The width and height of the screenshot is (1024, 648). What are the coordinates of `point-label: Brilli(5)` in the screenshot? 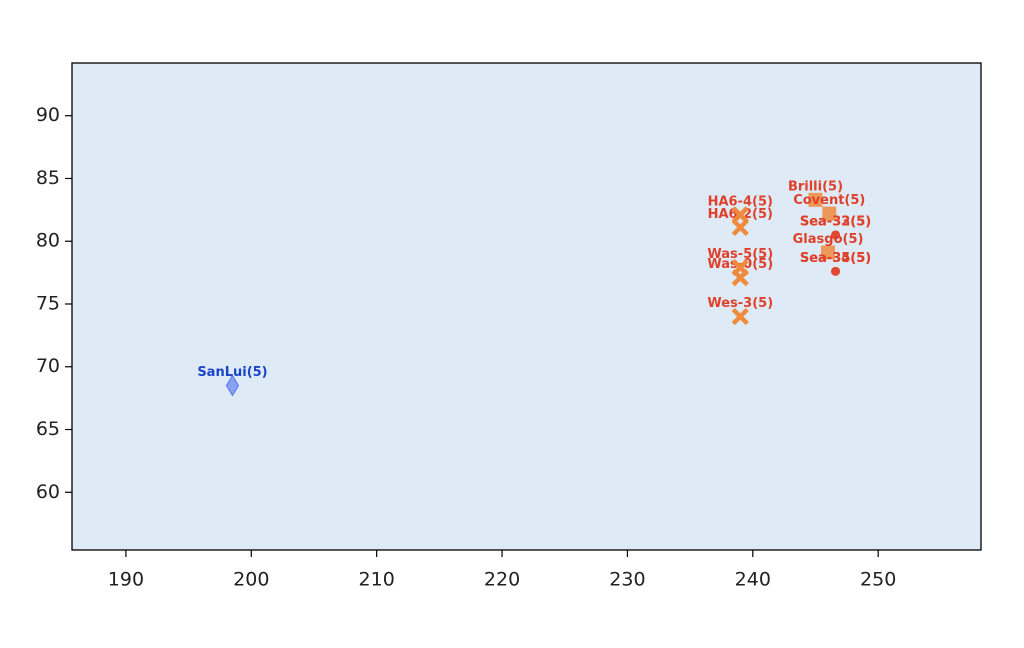 It's located at (815, 186).